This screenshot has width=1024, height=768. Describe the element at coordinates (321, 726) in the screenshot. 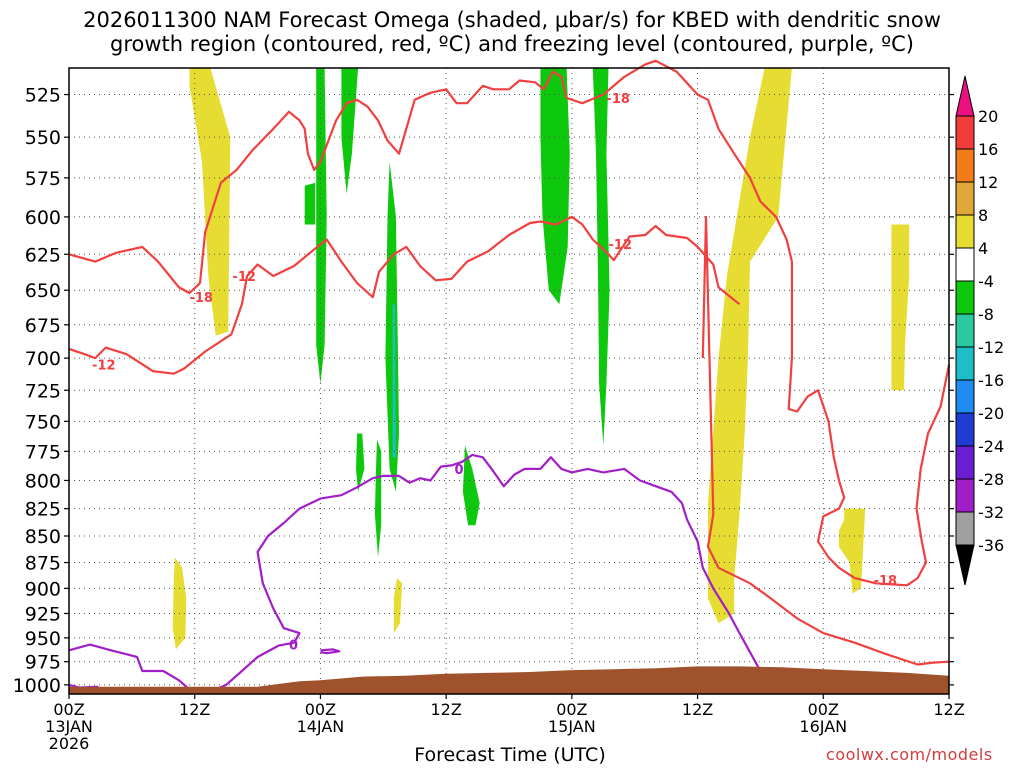

I see `x-tick-date: 14JAN` at that location.